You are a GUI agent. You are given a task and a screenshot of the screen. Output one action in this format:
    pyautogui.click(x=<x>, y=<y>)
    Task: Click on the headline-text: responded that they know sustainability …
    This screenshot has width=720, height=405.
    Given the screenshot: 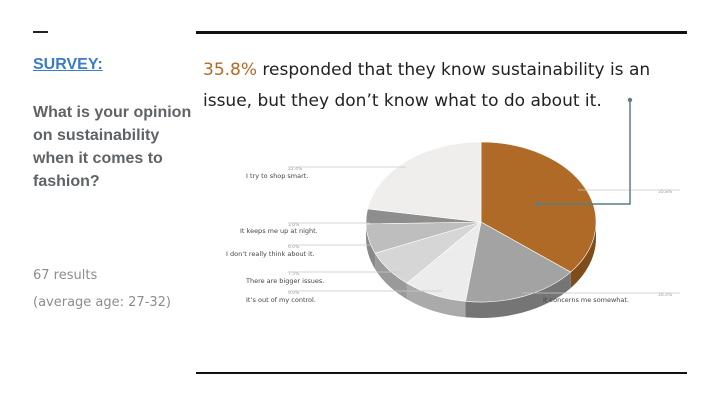 What is the action you would take?
    pyautogui.click(x=427, y=84)
    